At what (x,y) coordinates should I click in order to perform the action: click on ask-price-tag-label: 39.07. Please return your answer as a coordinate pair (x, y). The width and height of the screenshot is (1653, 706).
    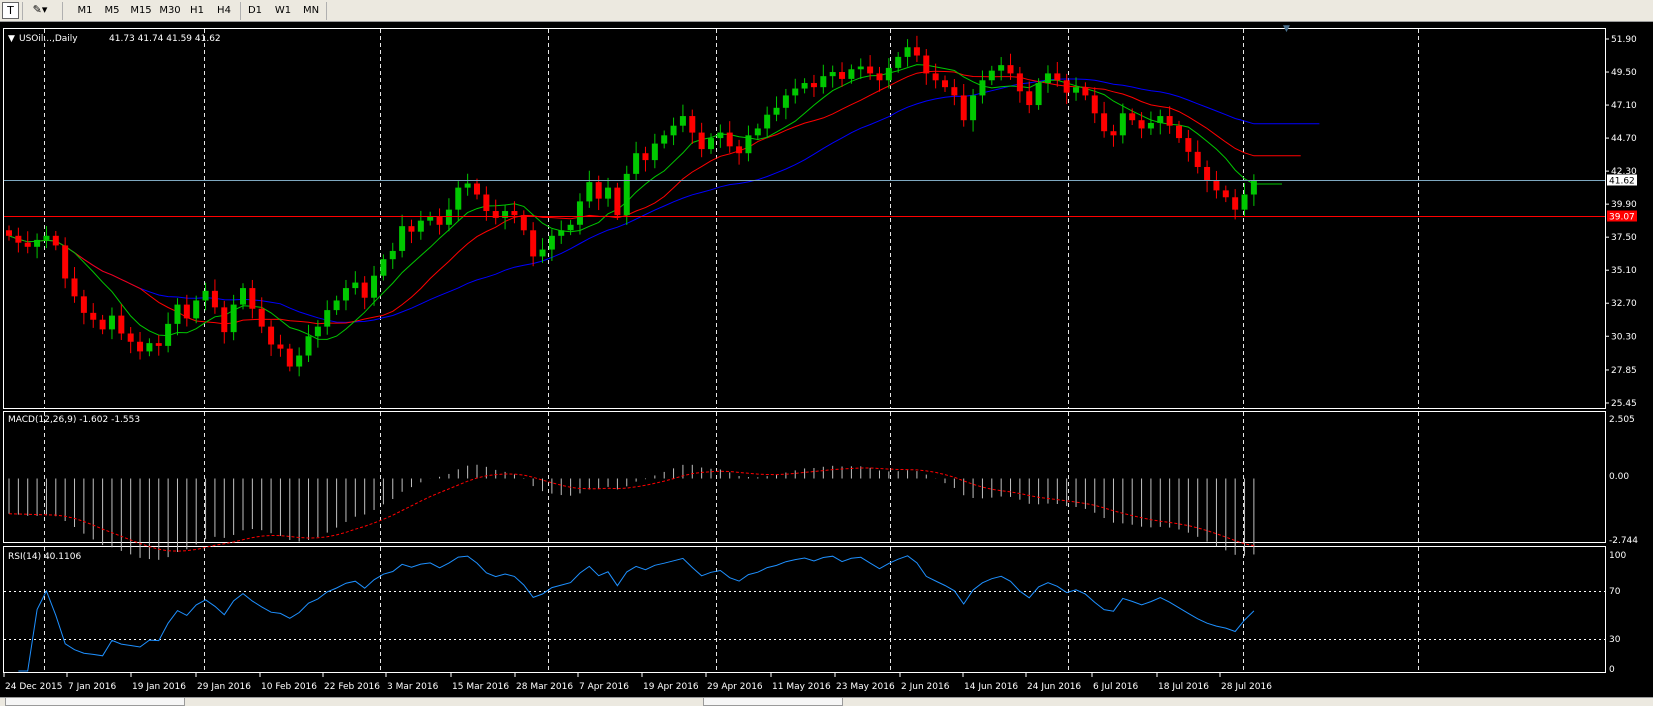
    Looking at the image, I should click on (1622, 218).